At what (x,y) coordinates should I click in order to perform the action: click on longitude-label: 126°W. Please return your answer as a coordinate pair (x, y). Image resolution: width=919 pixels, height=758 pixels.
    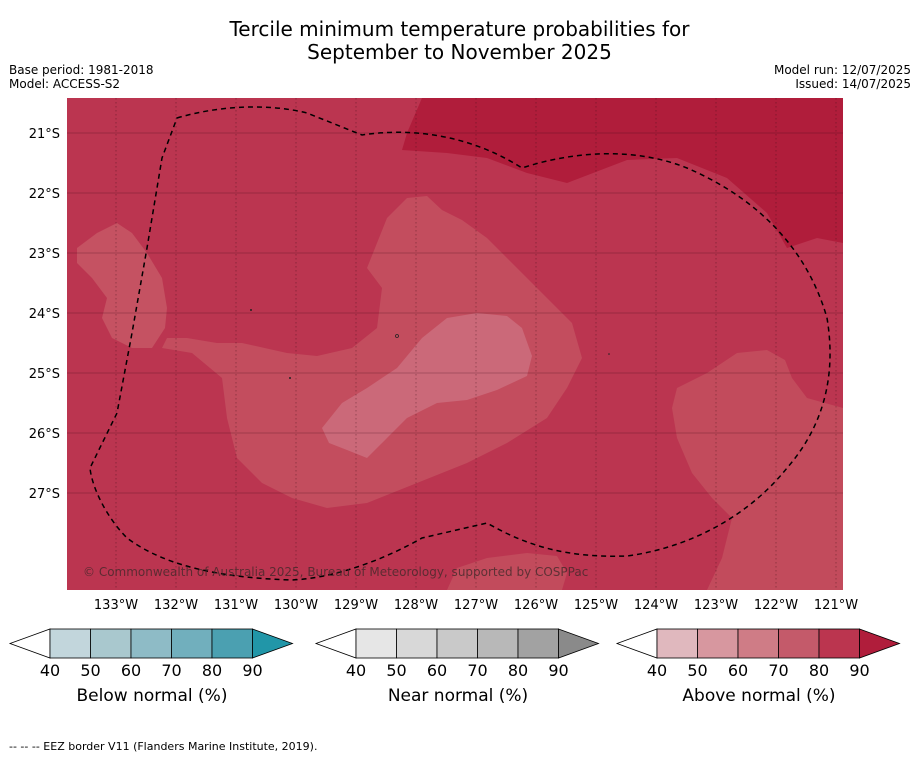
    Looking at the image, I should click on (536, 605).